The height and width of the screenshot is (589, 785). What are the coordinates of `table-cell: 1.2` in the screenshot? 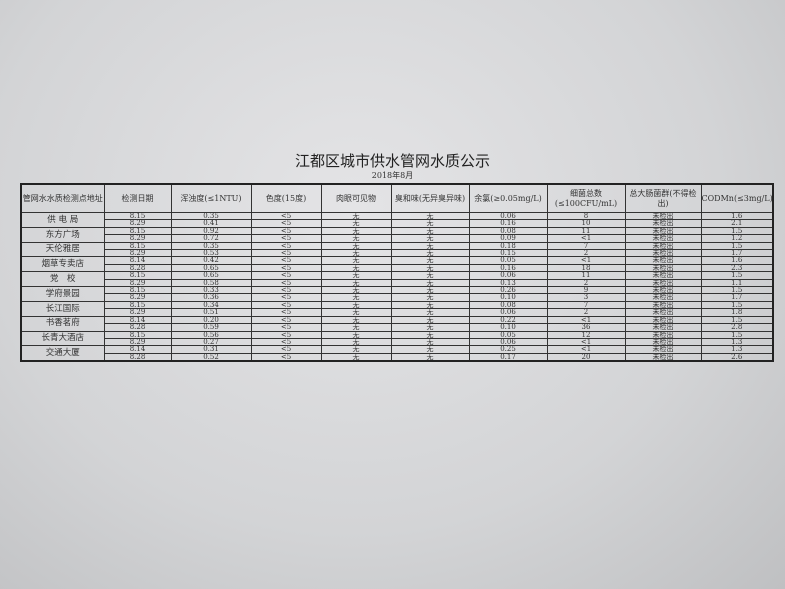 It's located at (737, 238).